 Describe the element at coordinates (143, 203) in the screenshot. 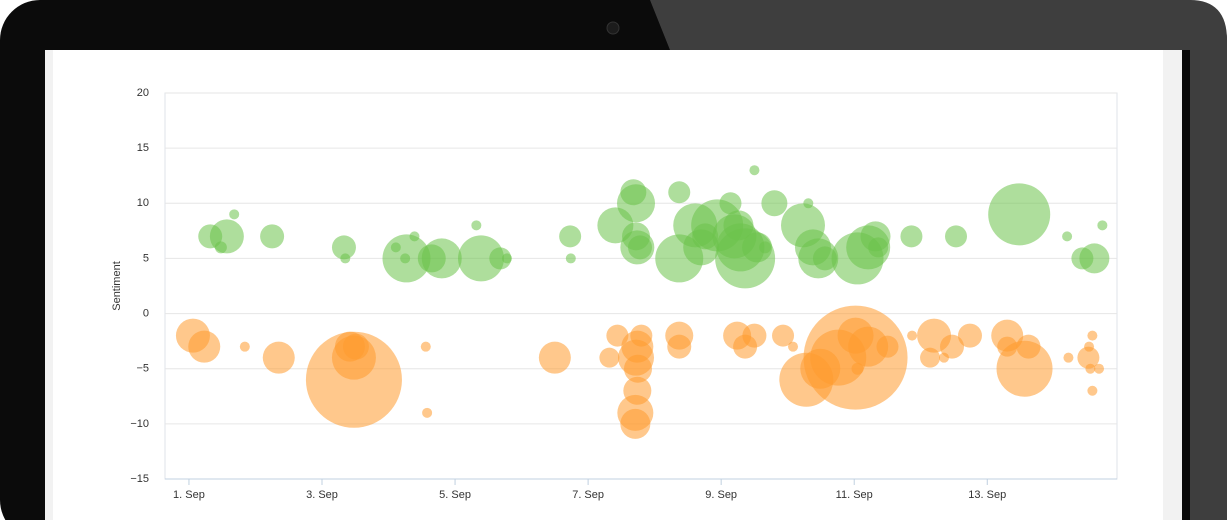

I see `y-tick-label: 10` at that location.